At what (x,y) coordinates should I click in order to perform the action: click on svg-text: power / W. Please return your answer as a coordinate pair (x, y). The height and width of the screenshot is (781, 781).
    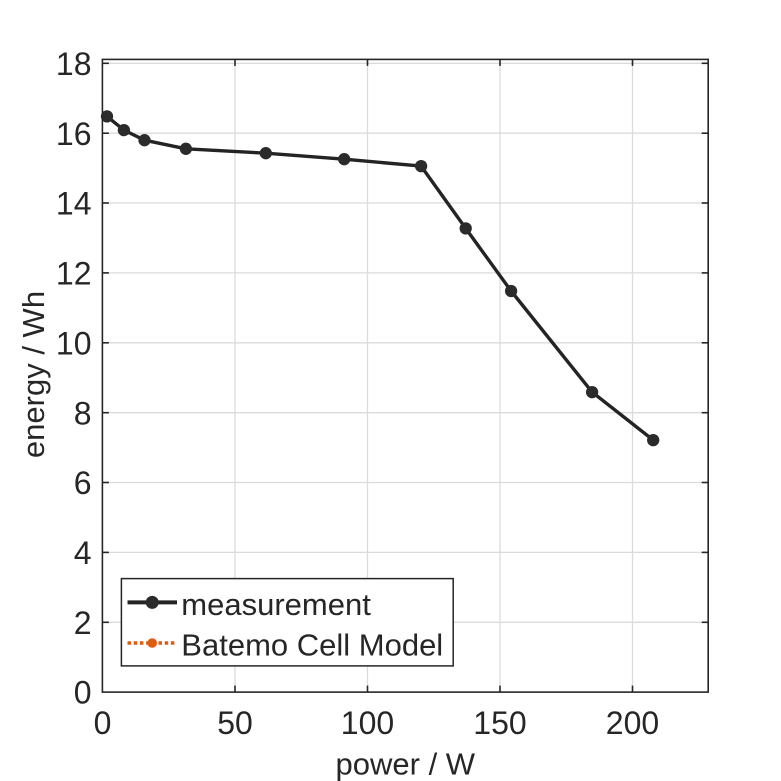
    Looking at the image, I should click on (406, 764).